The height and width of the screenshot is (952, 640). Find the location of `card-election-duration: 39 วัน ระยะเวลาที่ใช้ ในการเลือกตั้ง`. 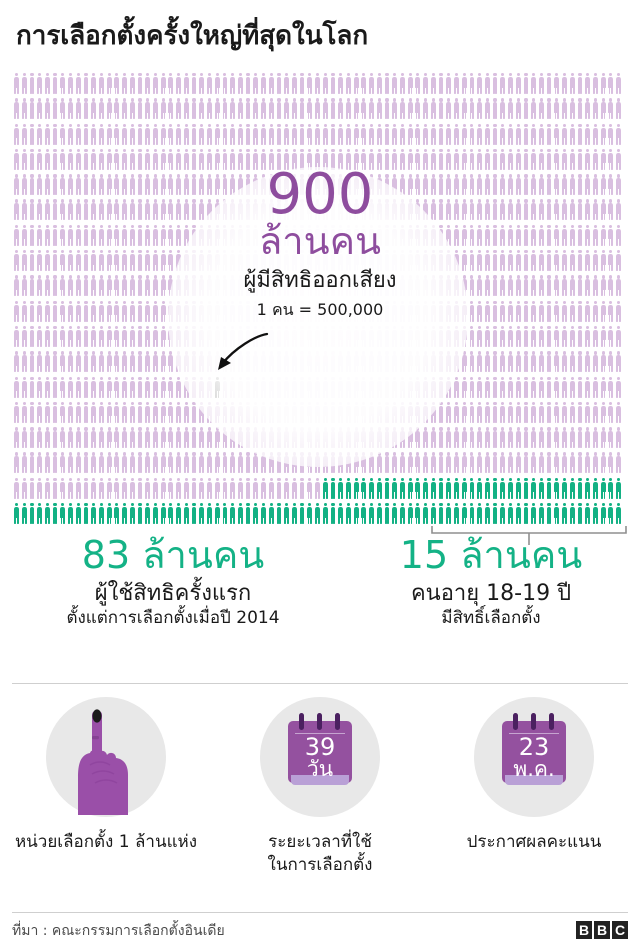

card-election-duration: 39 วัน ระยะเวลาที่ใช้ ในการเลือกตั้ง is located at coordinates (320, 787).